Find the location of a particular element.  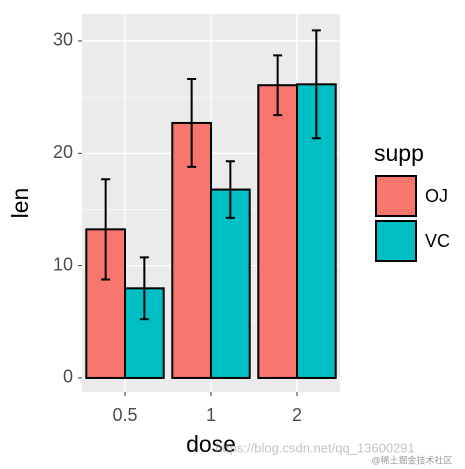

x-tick-label: 2 is located at coordinates (297, 415).